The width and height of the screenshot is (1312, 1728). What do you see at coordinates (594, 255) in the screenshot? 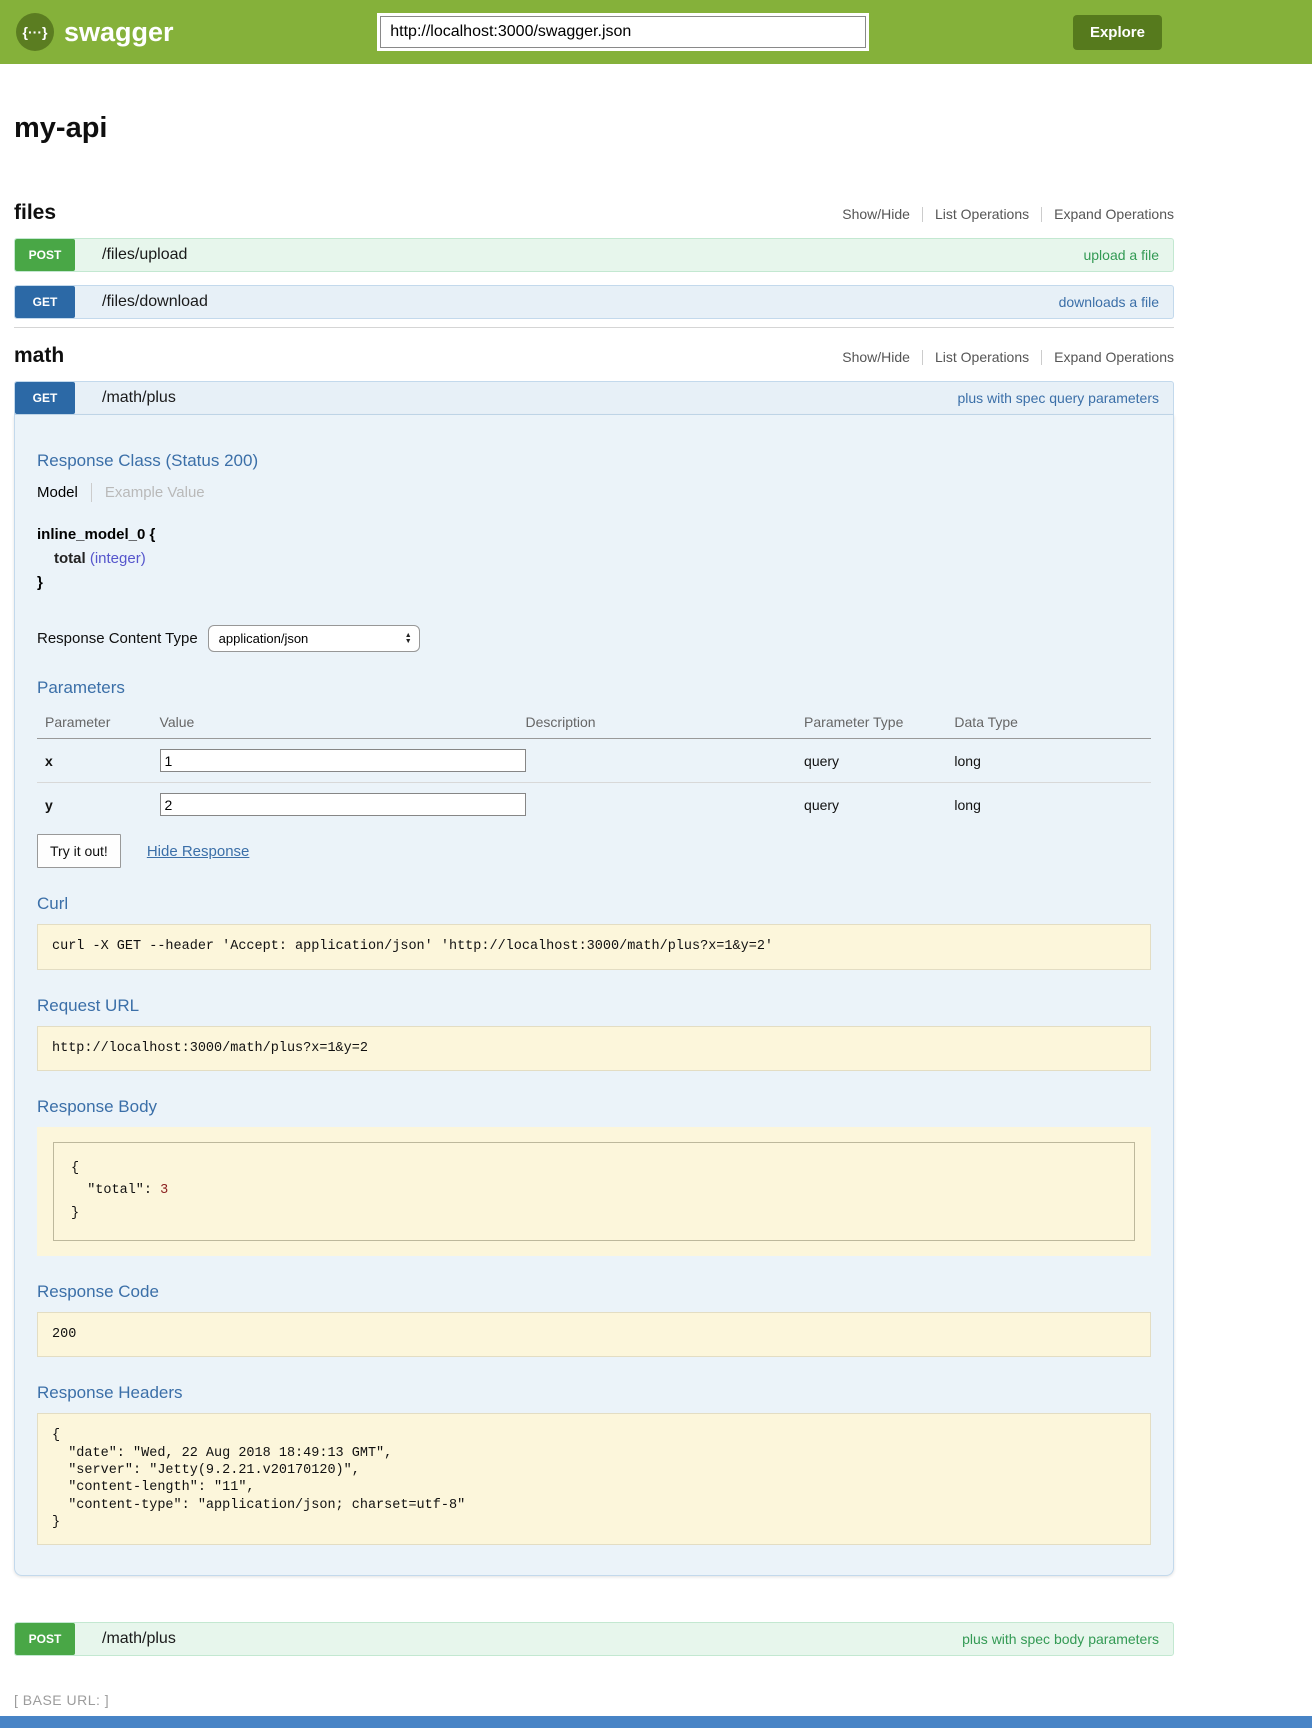
I see `operation-row-post-files-upload: POST /files/upload upload a file` at bounding box center [594, 255].